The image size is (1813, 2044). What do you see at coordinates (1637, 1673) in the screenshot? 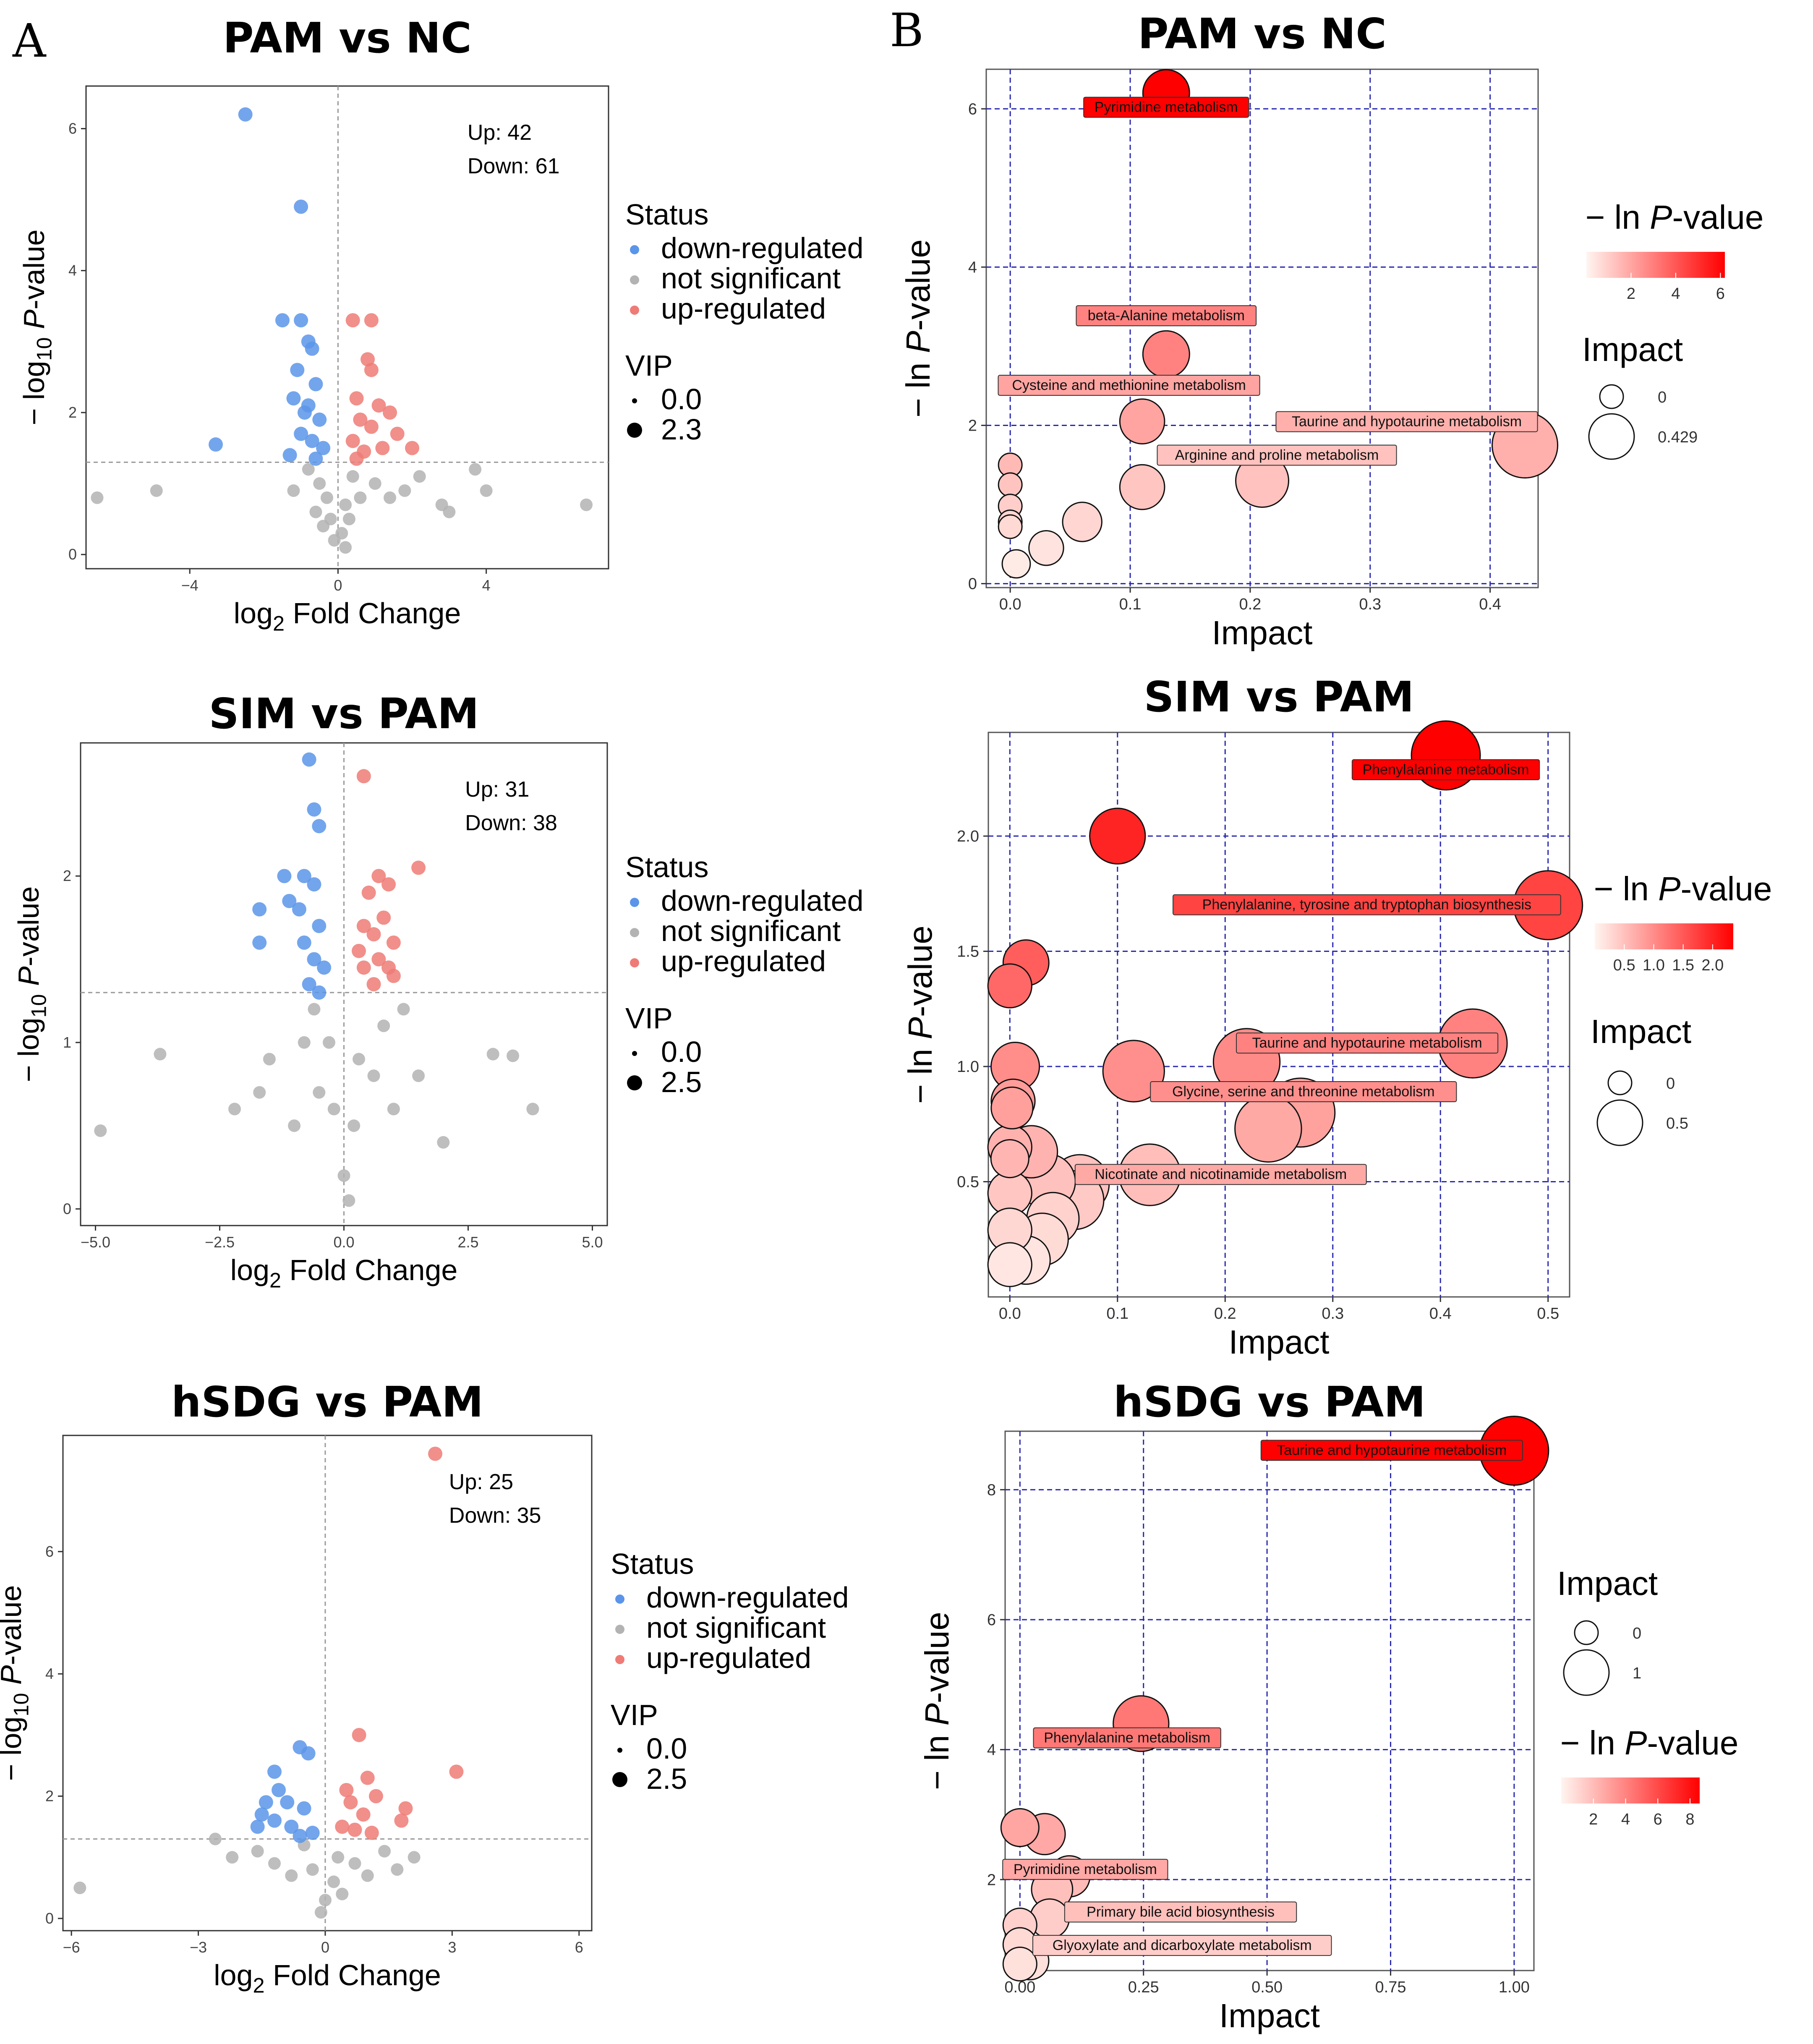
I see `size-legend-max: 1` at bounding box center [1637, 1673].